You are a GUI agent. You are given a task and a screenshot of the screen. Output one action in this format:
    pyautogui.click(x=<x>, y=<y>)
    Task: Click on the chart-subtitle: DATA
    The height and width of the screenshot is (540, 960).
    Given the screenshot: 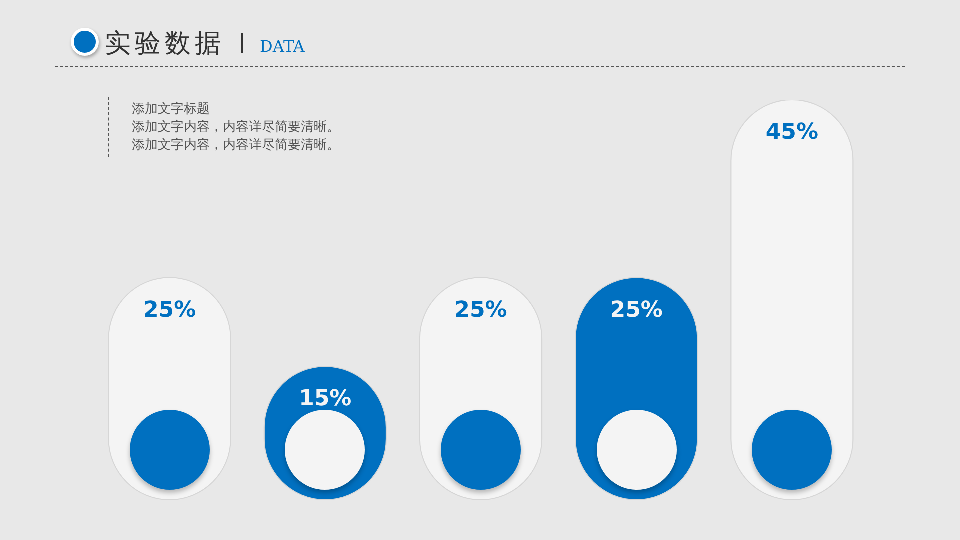 What is the action you would take?
    pyautogui.click(x=282, y=47)
    